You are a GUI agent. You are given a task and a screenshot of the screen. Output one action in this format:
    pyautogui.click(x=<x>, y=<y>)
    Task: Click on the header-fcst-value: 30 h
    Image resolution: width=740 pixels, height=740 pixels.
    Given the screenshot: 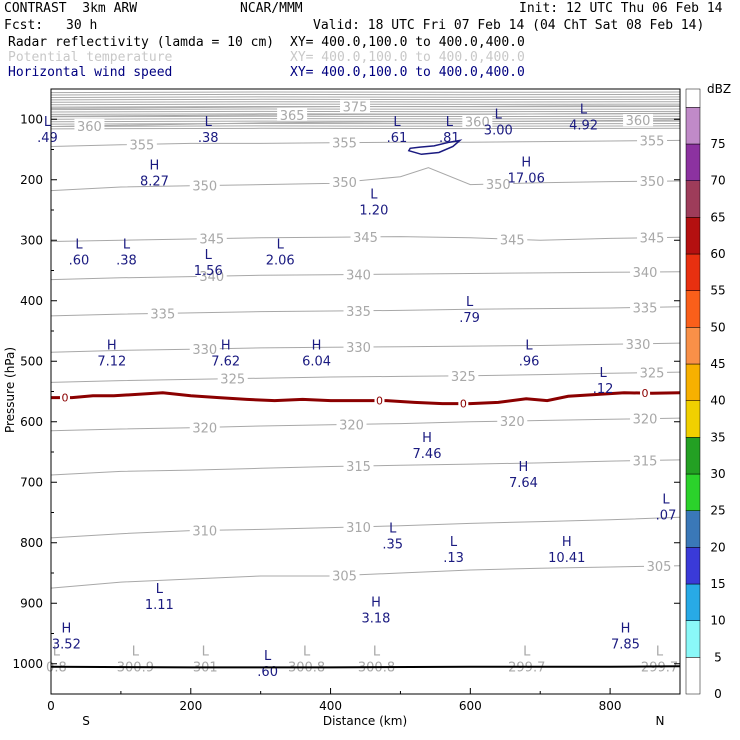 What is the action you would take?
    pyautogui.click(x=82, y=25)
    